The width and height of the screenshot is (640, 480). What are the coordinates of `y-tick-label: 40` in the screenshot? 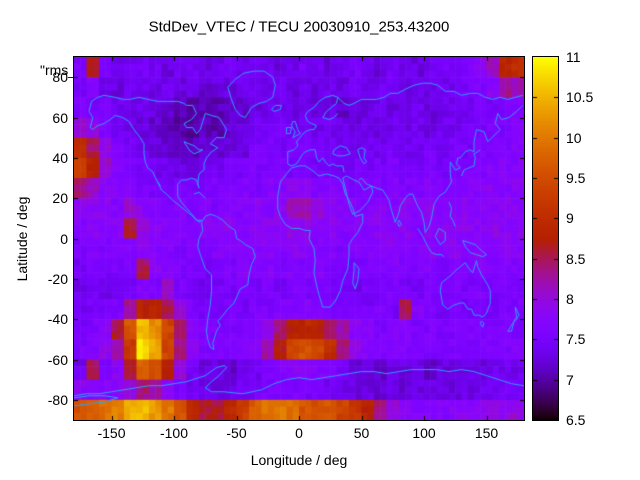 It's located at (60, 157).